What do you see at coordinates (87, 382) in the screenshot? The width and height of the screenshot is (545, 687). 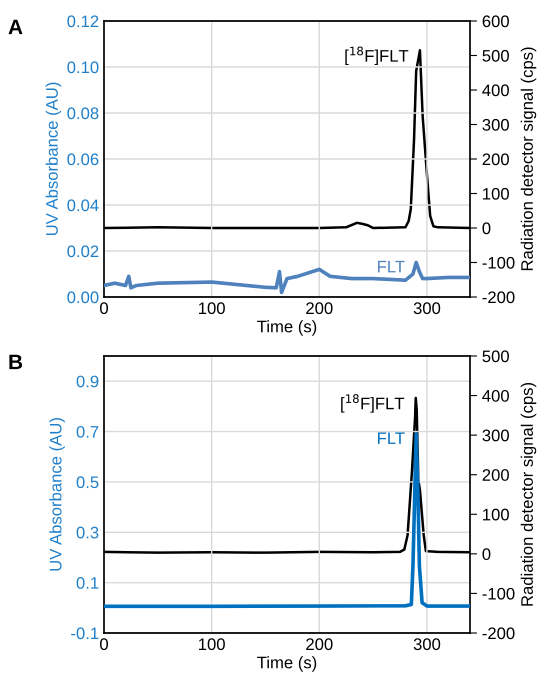 I see `y-tick-label: 0.9` at bounding box center [87, 382].